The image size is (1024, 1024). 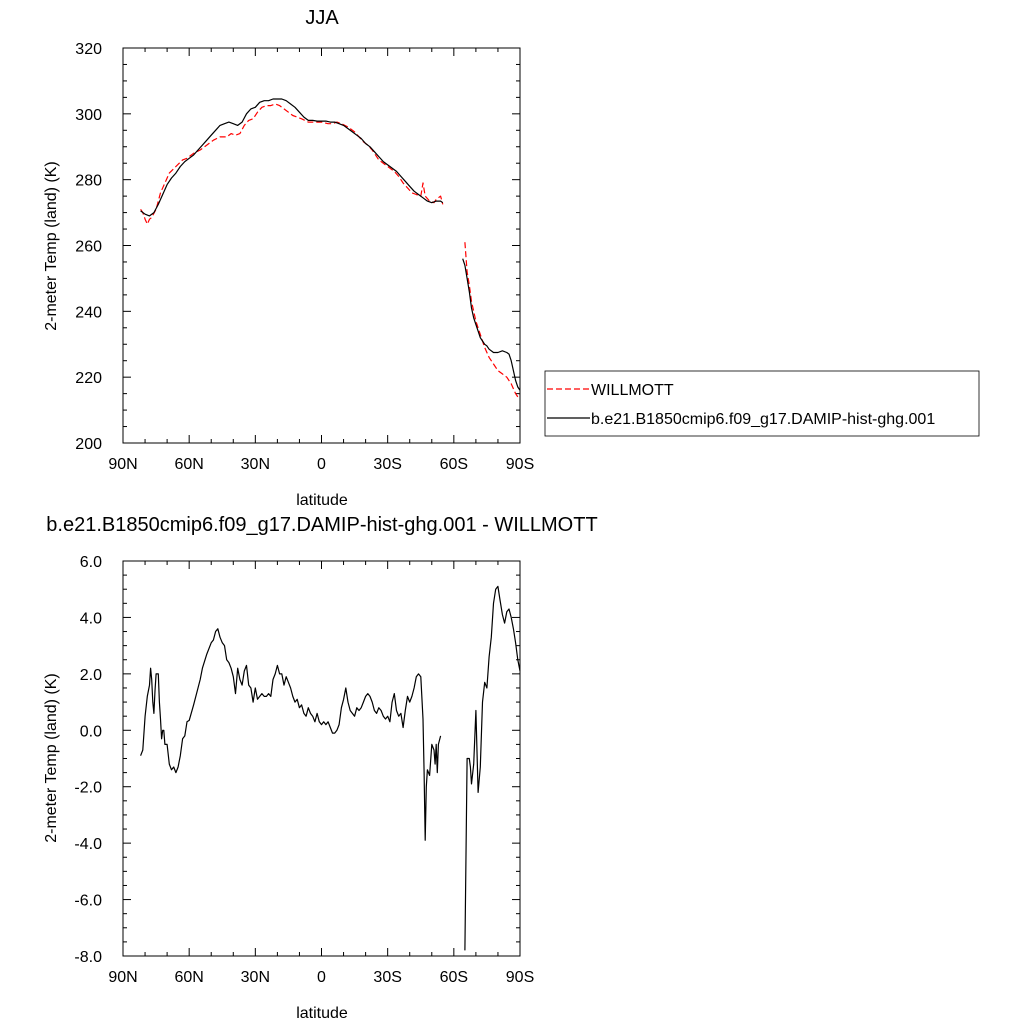 I want to click on legend-label-willmott: WILLMOTT, so click(x=632, y=390).